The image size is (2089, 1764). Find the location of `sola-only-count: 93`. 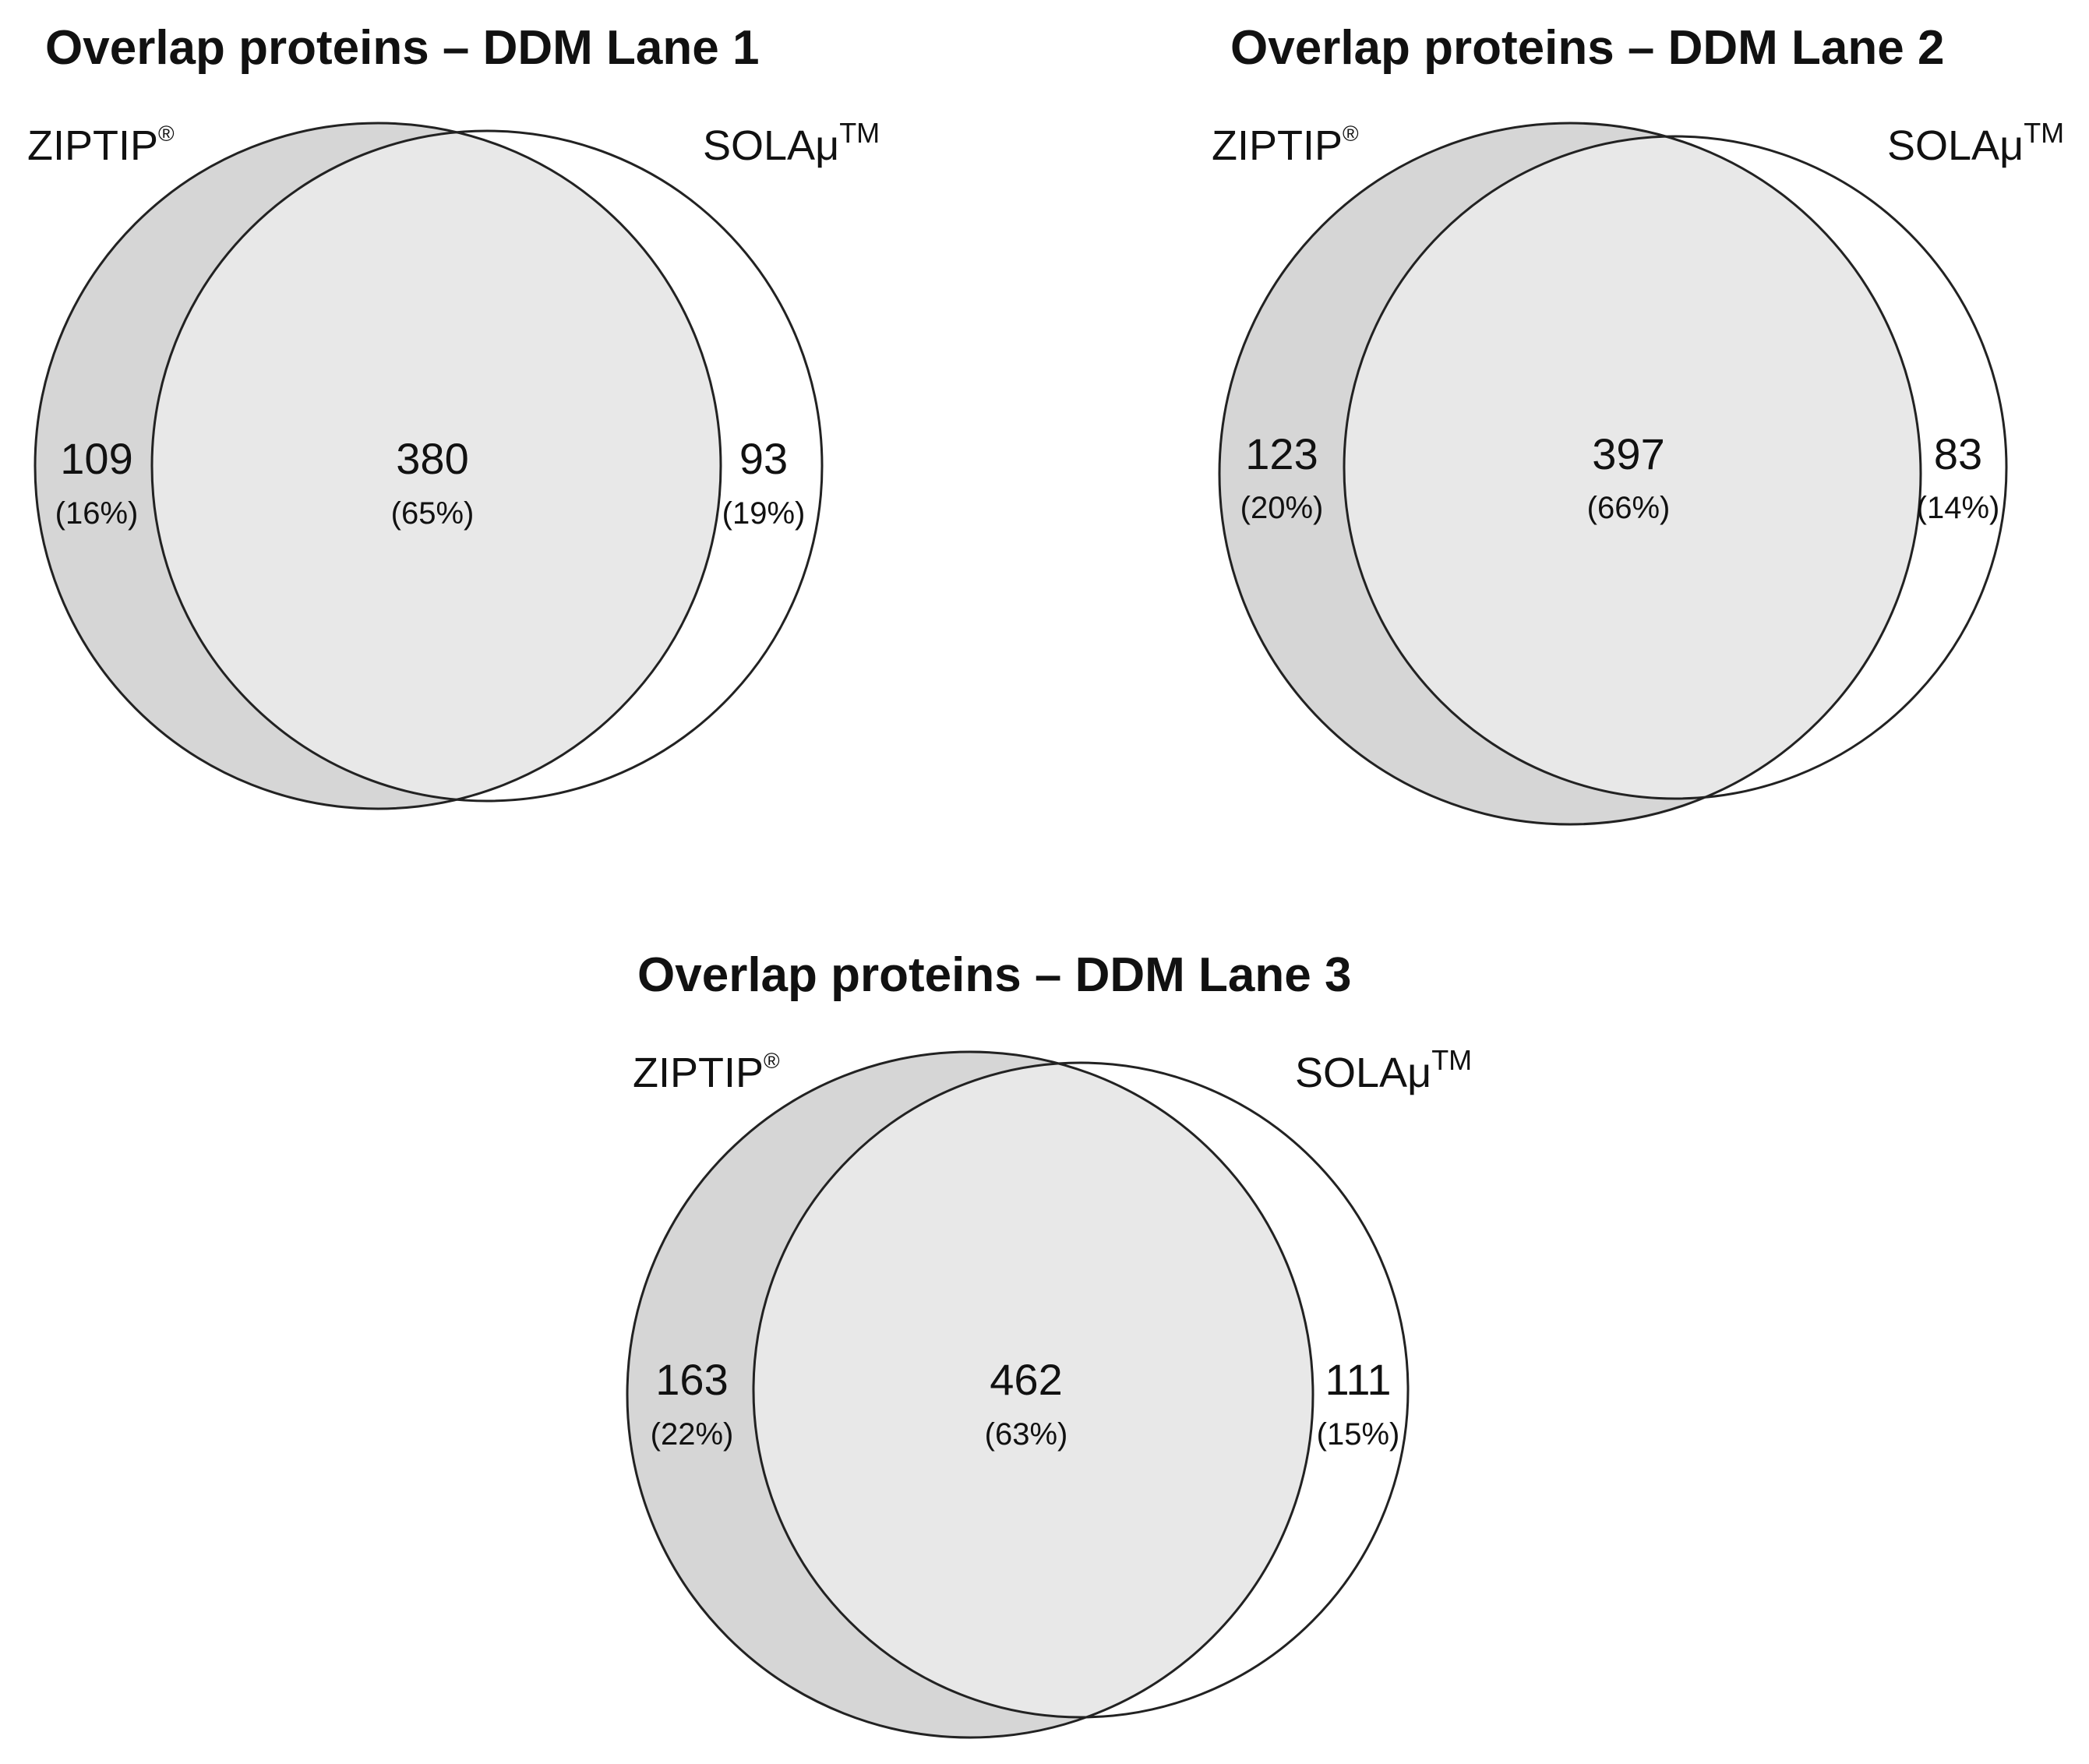

sola-only-count: 93 is located at coordinates (764, 458).